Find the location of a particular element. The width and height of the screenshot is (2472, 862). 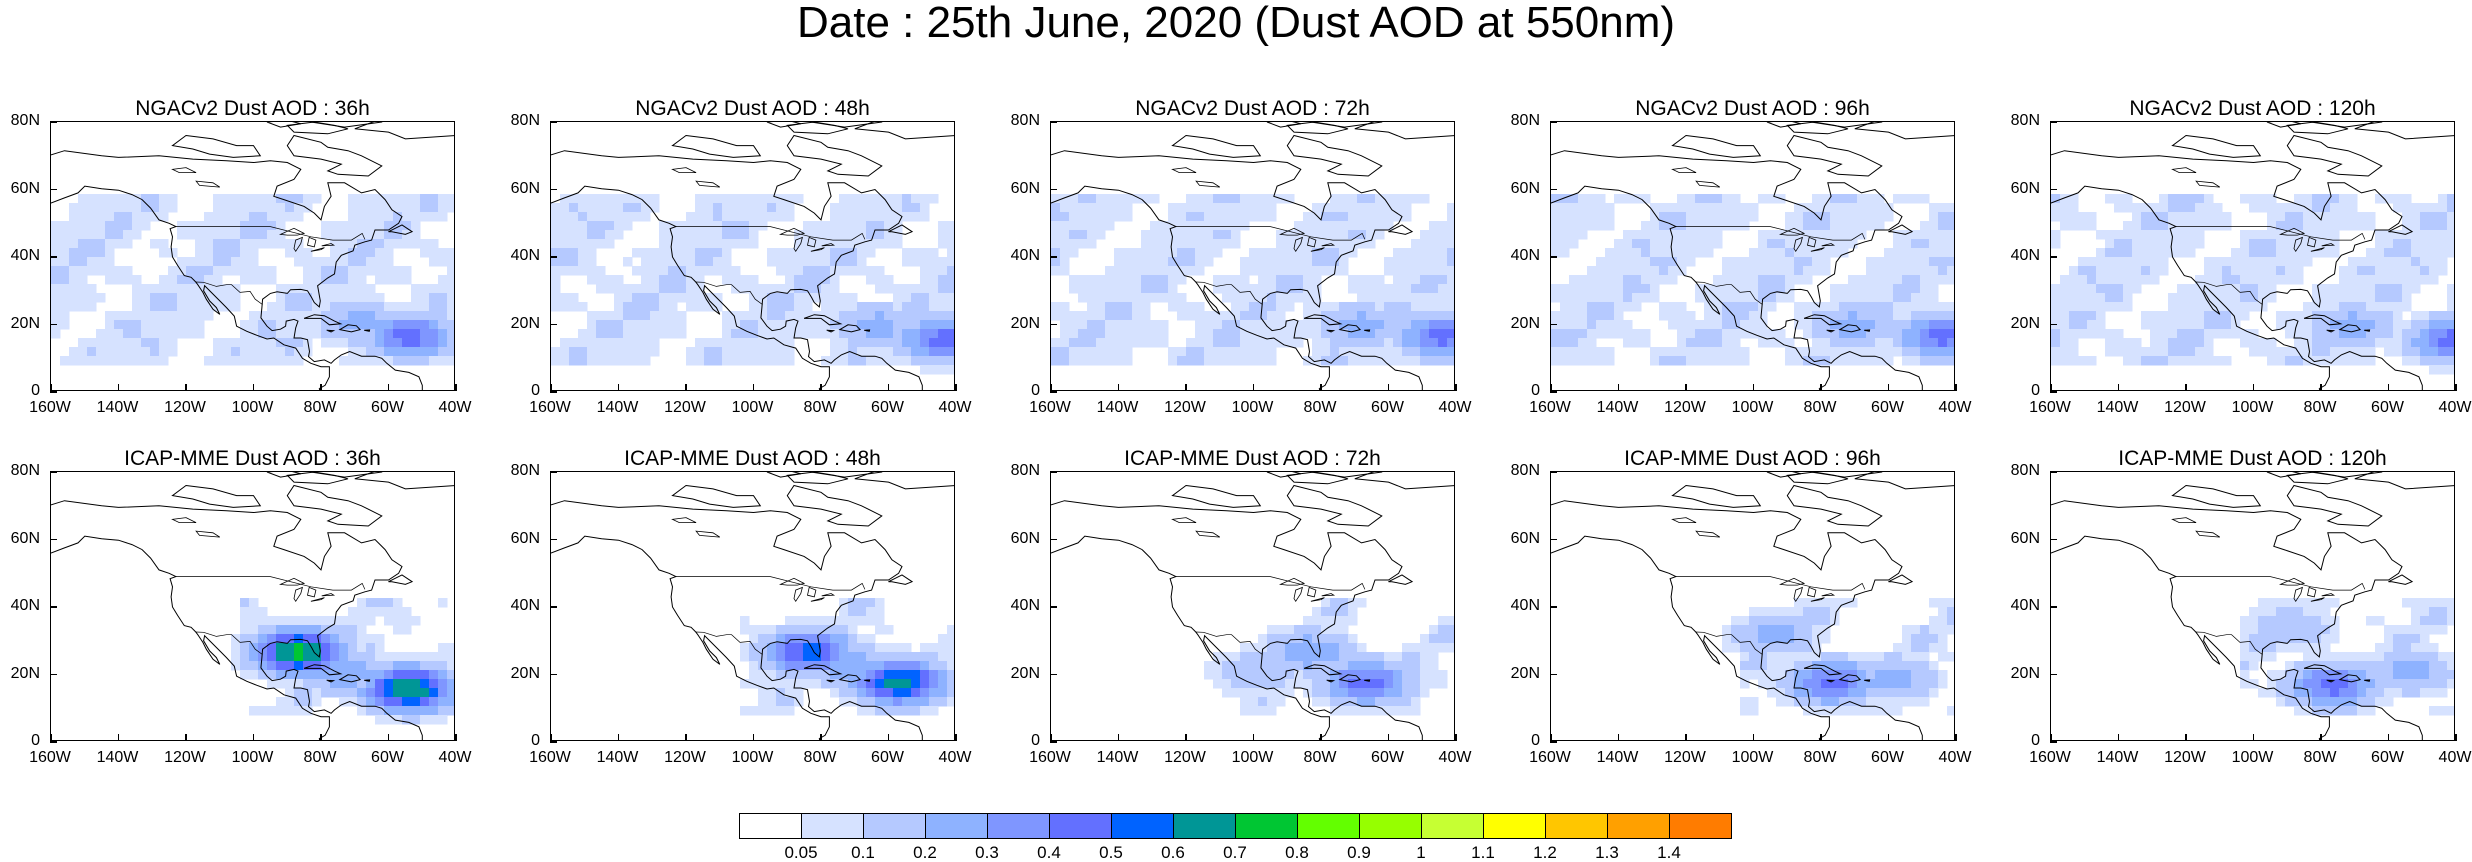

lat-tick-label: 40N is located at coordinates (1525, 255).